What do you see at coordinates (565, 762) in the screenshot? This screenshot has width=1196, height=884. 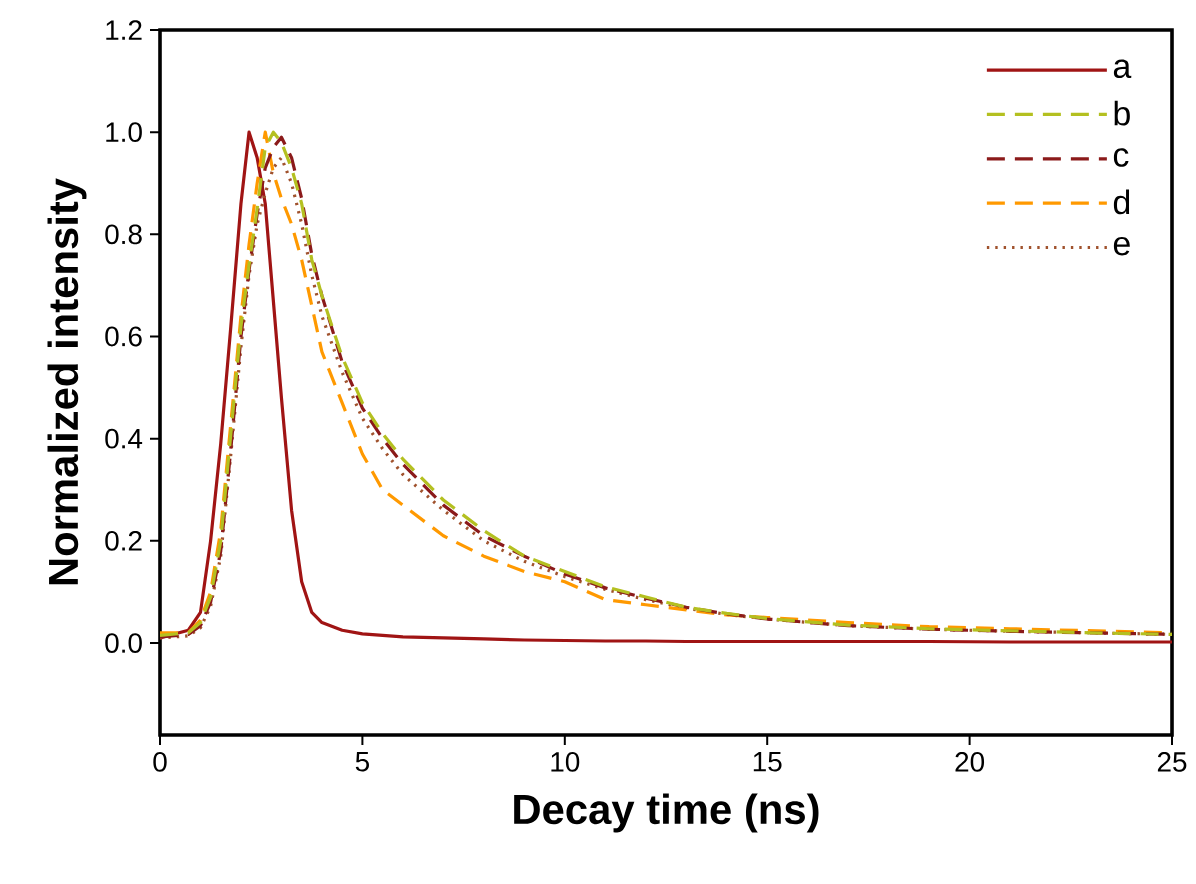 I see `x-tick-label: 10` at bounding box center [565, 762].